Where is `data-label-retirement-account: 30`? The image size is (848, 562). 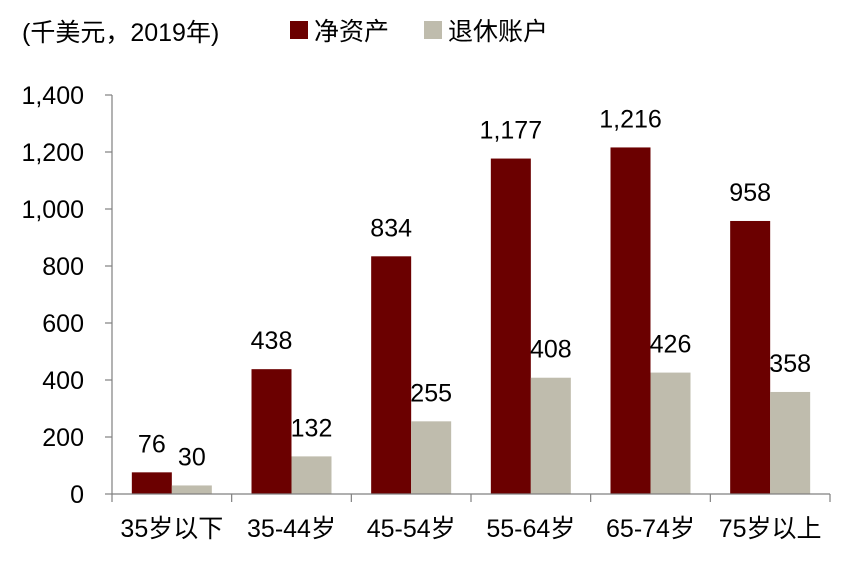 data-label-retirement-account: 30 is located at coordinates (192, 457).